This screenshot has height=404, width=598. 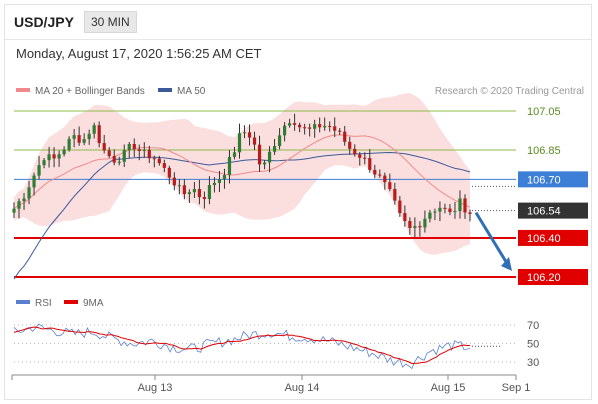 I want to click on legend-label-9ma: 9MA, so click(x=93, y=303).